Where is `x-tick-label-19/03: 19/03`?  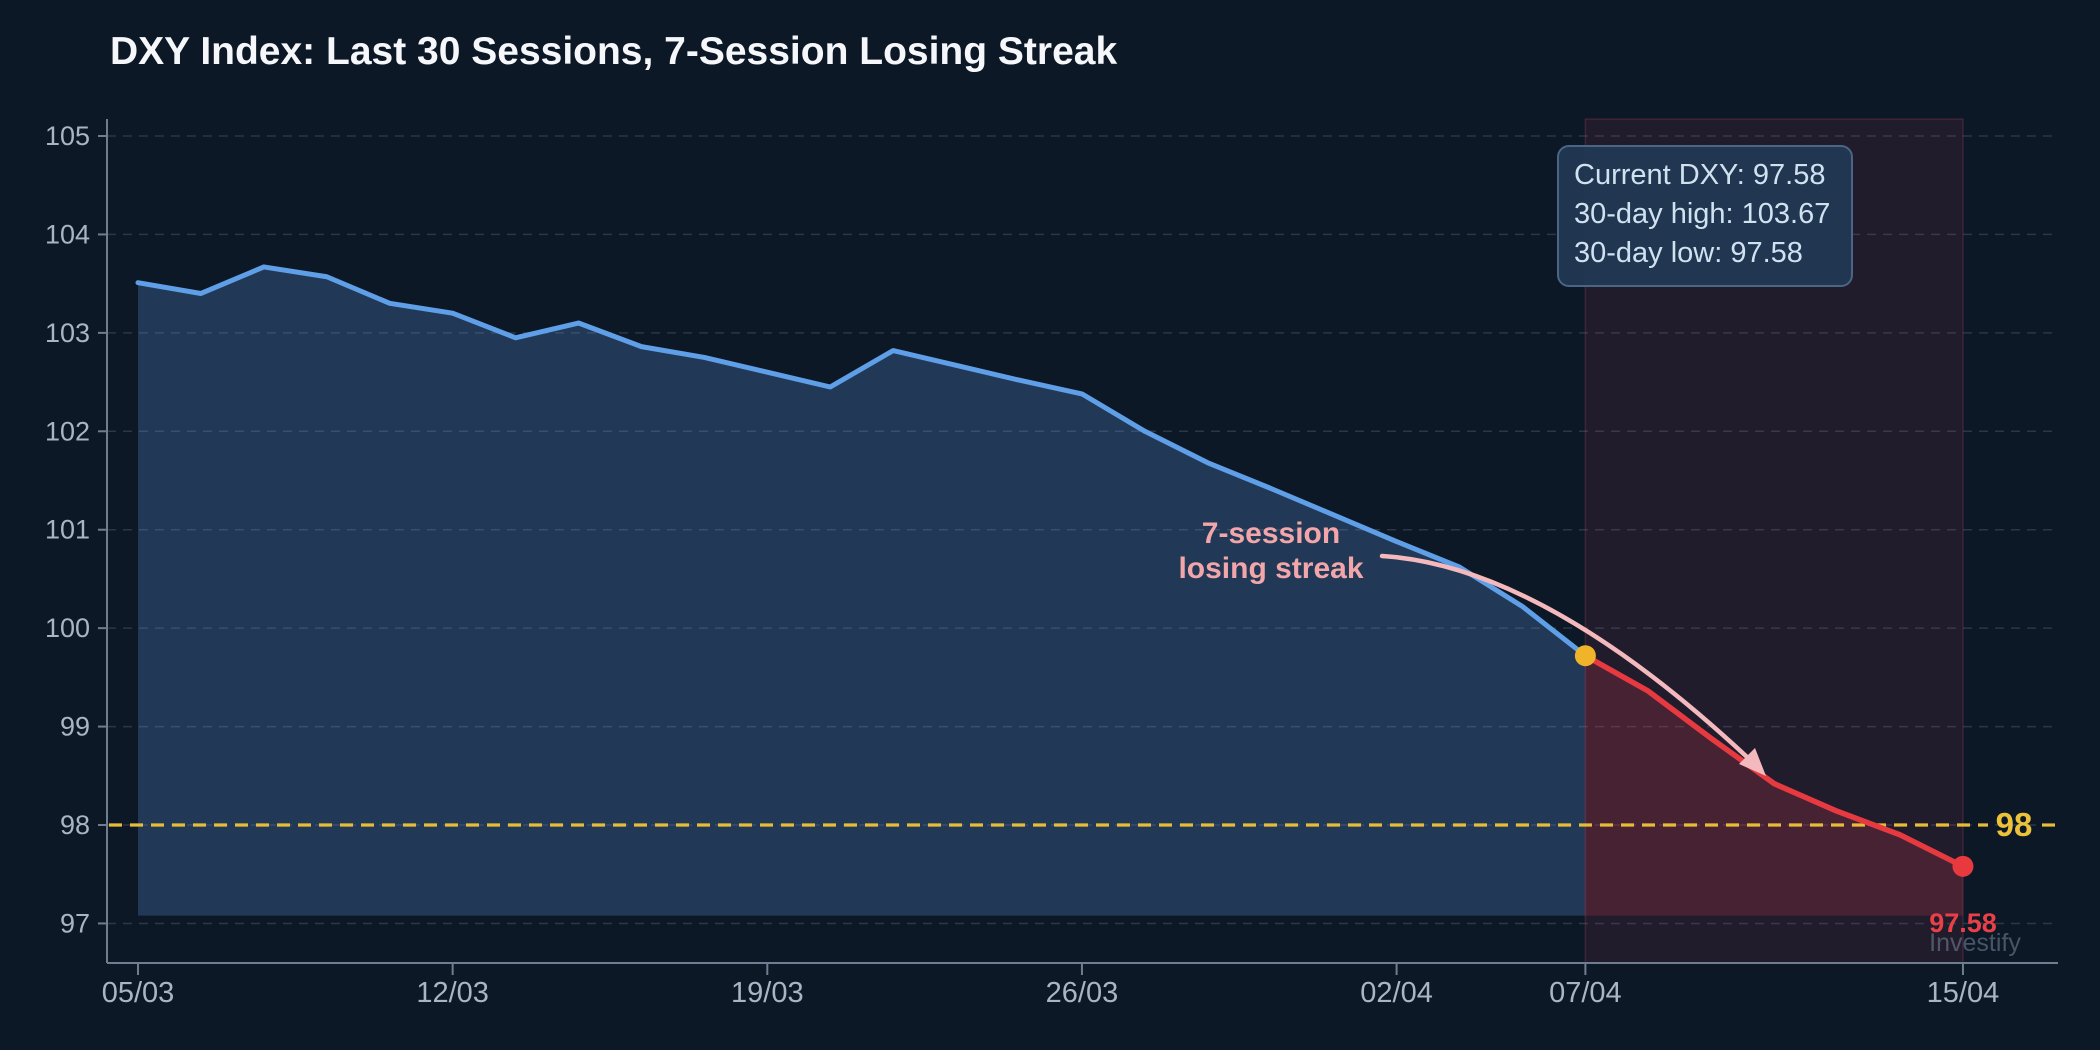
x-tick-label-19/03: 19/03 is located at coordinates (767, 993).